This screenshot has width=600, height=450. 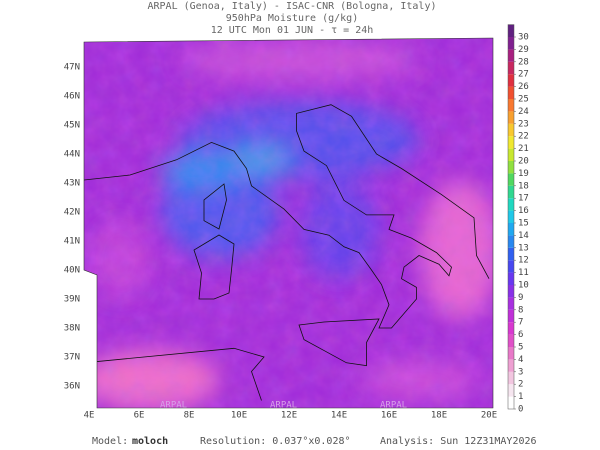 What do you see at coordinates (72, 387) in the screenshot?
I see `lat-label: 36N` at bounding box center [72, 387].